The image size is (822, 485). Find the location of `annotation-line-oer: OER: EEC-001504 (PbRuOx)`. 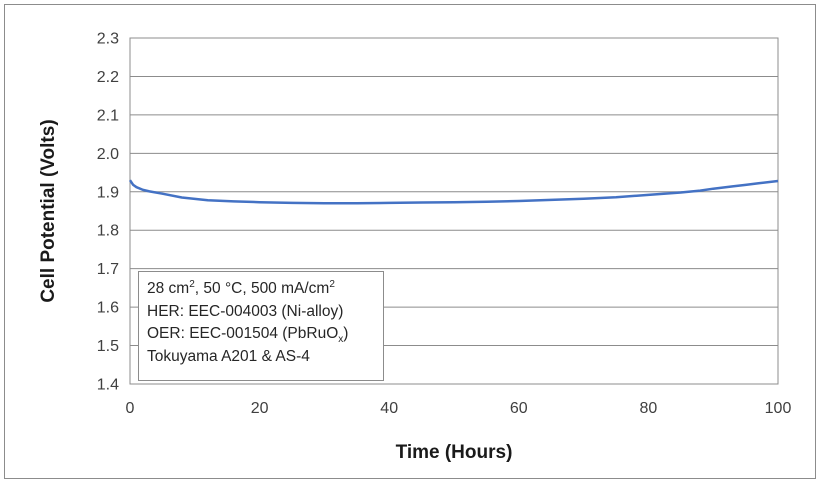

annotation-line-oer: OER: EEC-001504 (PbRuOx) is located at coordinates (265, 334).